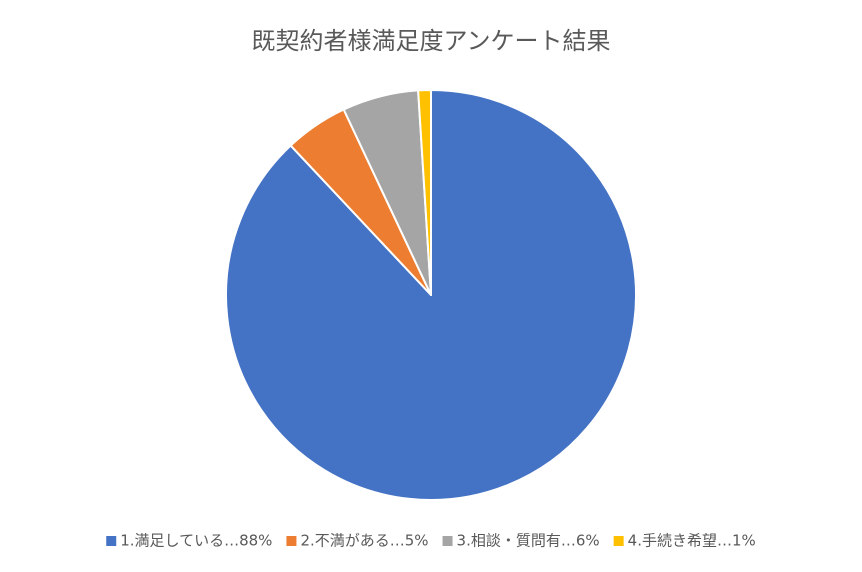 The height and width of the screenshot is (572, 862). Describe the element at coordinates (692, 541) in the screenshot. I see `legend-label: 4.手続き希望…1%` at that location.